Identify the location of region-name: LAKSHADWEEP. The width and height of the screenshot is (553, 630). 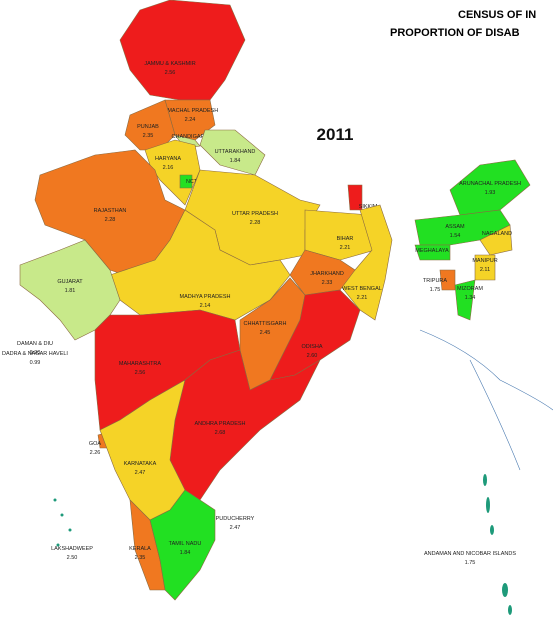
(72, 549).